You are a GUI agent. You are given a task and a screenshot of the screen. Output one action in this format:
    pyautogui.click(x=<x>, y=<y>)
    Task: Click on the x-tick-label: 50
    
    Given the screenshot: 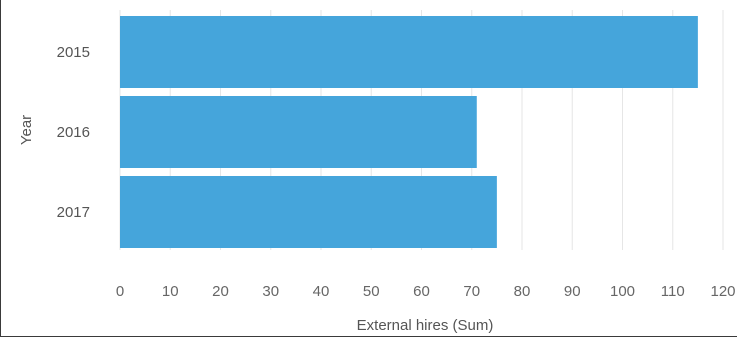 What is the action you would take?
    pyautogui.click(x=371, y=291)
    